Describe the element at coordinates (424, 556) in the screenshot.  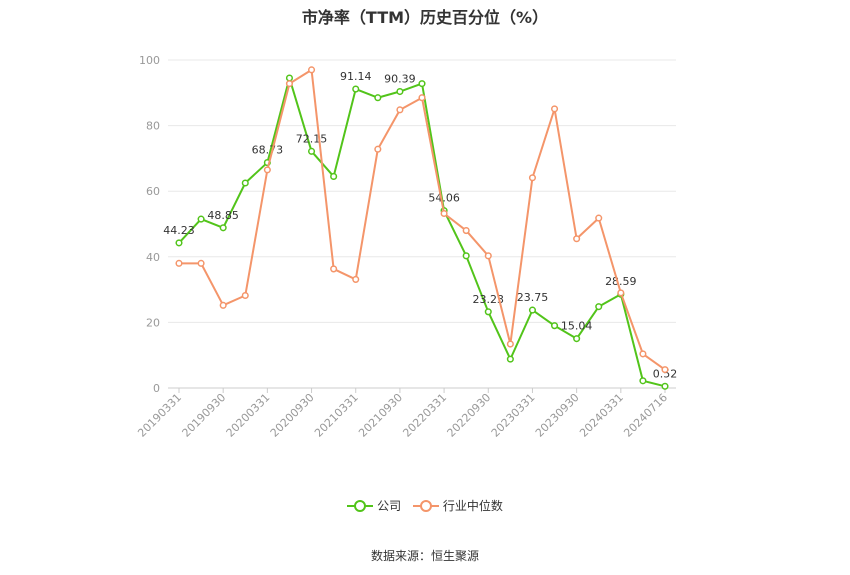
I see `data-source: 数据来源：恒生聚源` at that location.